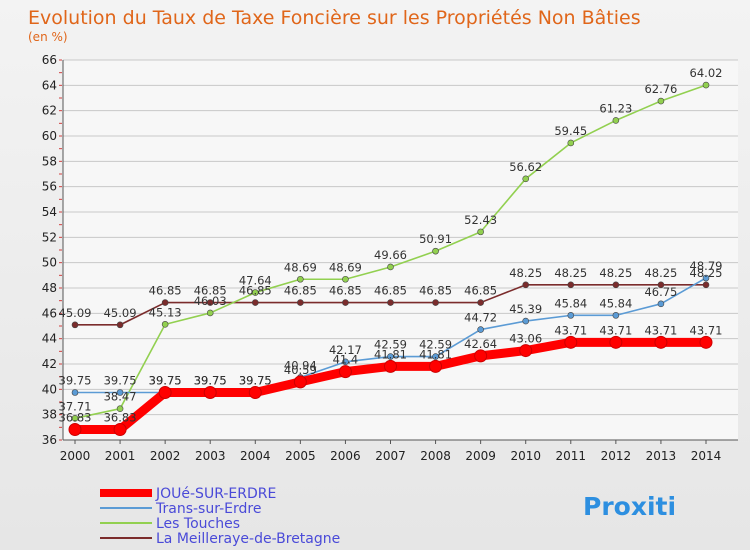 Image resolution: width=750 pixels, height=550 pixels. I want to click on data-label: 42.59, so click(435, 345).